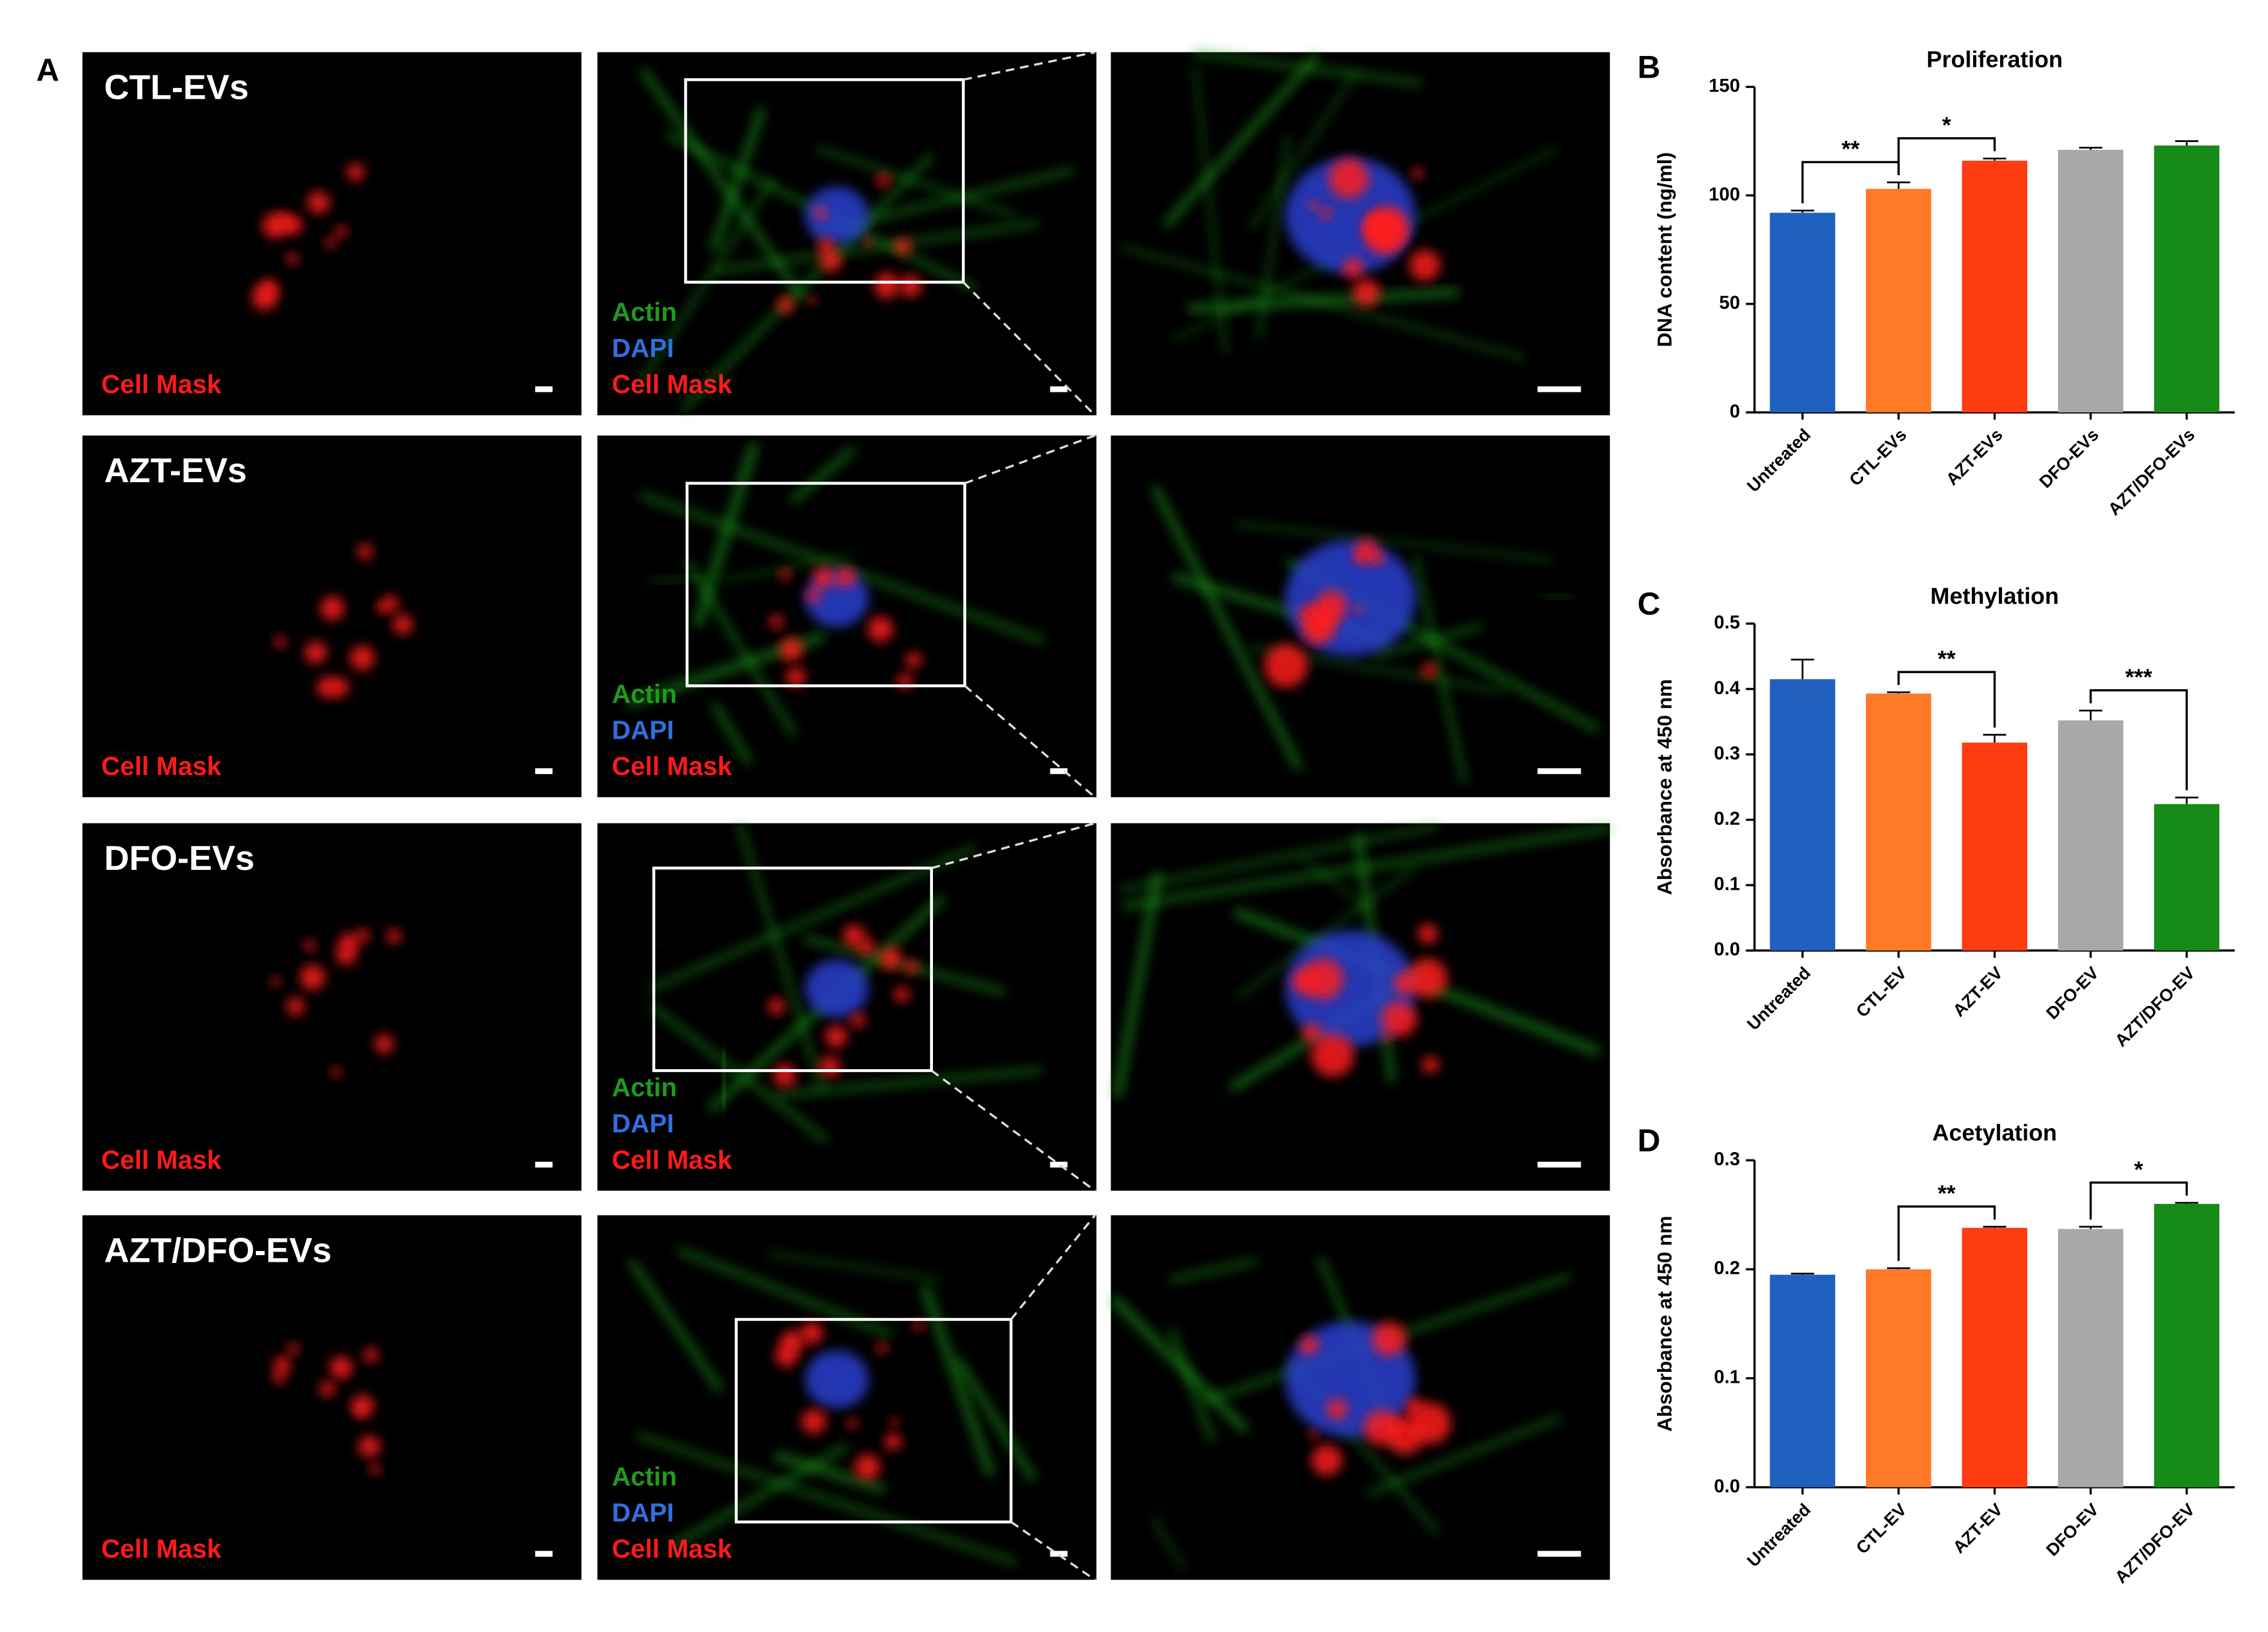  I want to click on y-tick-label: 0.0, so click(1727, 1486).